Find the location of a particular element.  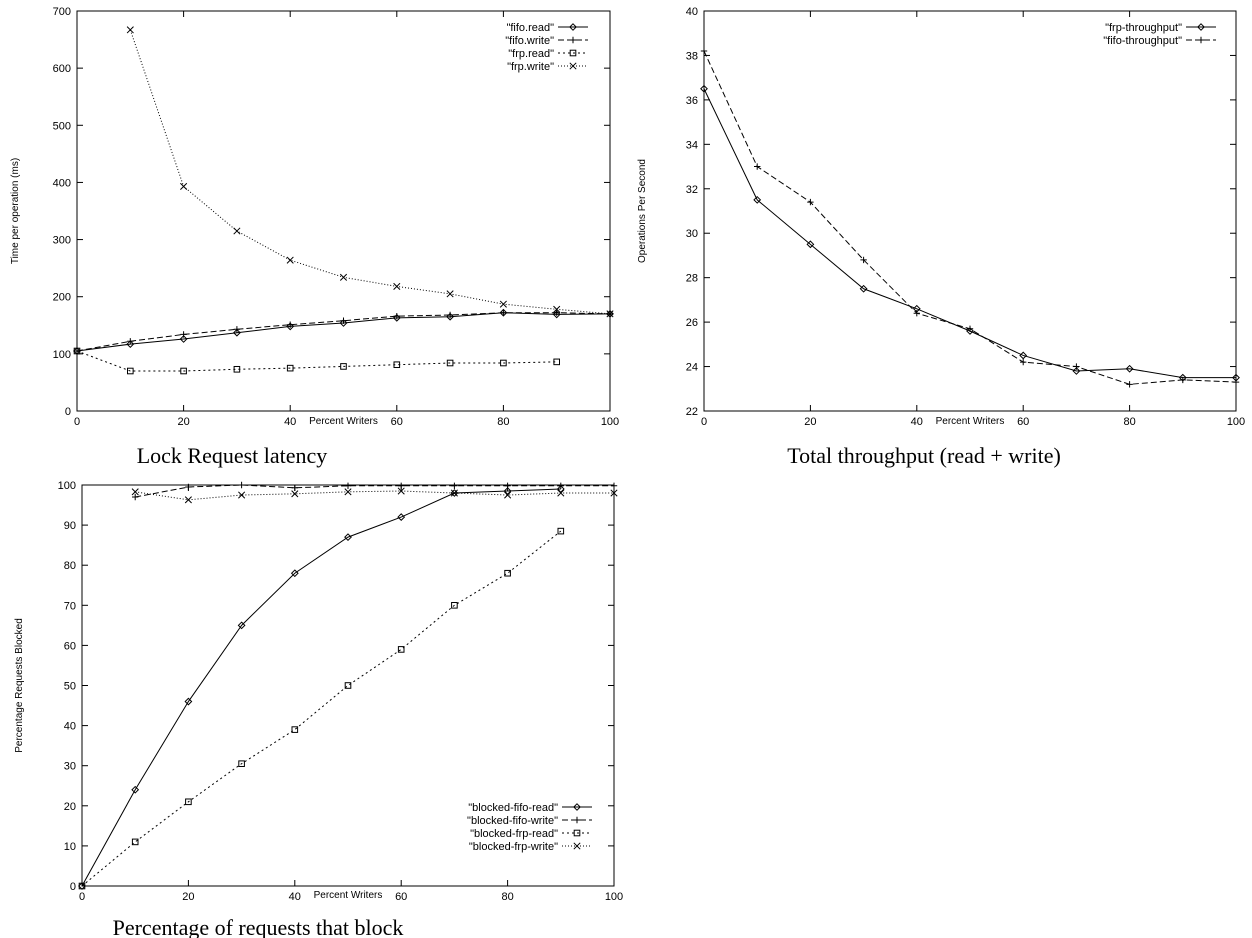

chart-title: Percentage of requests that block is located at coordinates (258, 926).